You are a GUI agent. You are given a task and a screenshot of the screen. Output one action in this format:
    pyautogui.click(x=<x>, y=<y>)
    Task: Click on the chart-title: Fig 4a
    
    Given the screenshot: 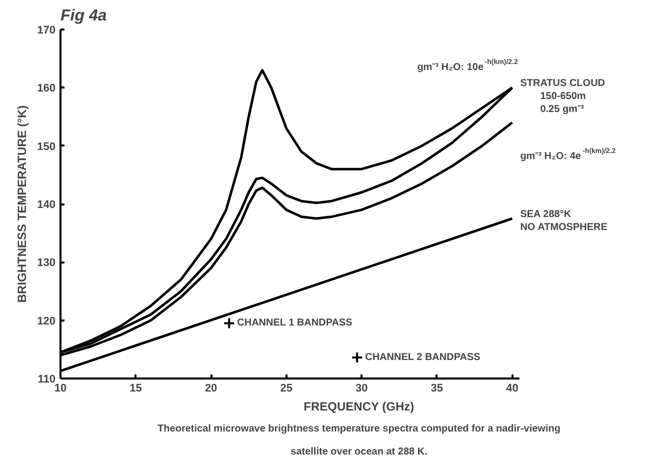 What is the action you would take?
    pyautogui.click(x=83, y=16)
    